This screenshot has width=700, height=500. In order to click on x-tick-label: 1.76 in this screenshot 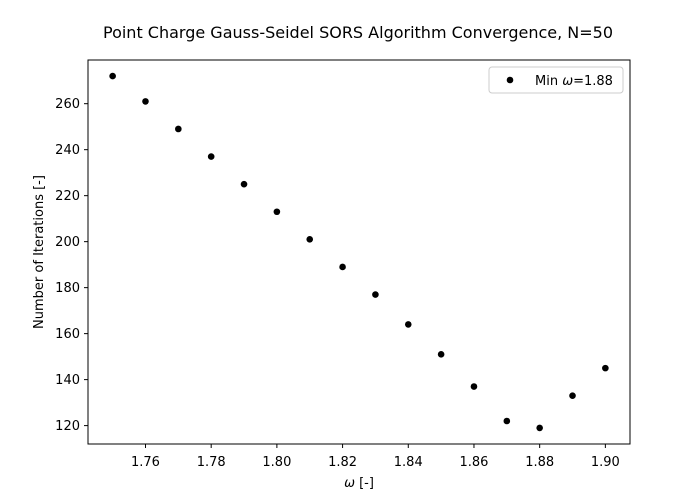, I will do `click(145, 462)`.